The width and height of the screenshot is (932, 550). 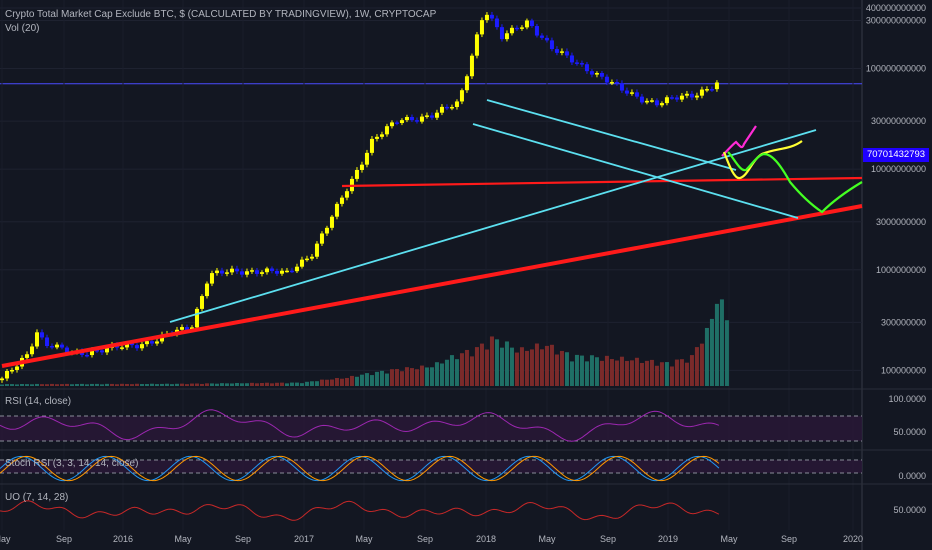 I want to click on volume-label: Vol (20), so click(x=22, y=28).